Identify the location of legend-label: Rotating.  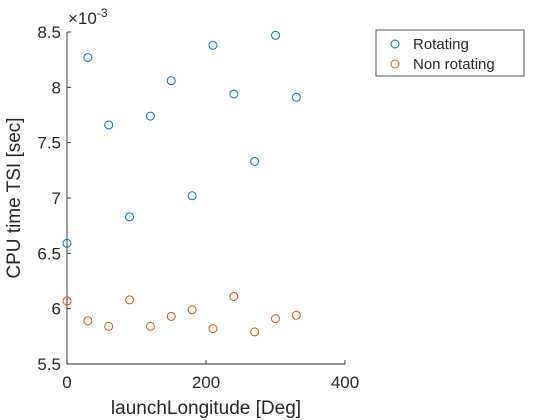
(441, 44).